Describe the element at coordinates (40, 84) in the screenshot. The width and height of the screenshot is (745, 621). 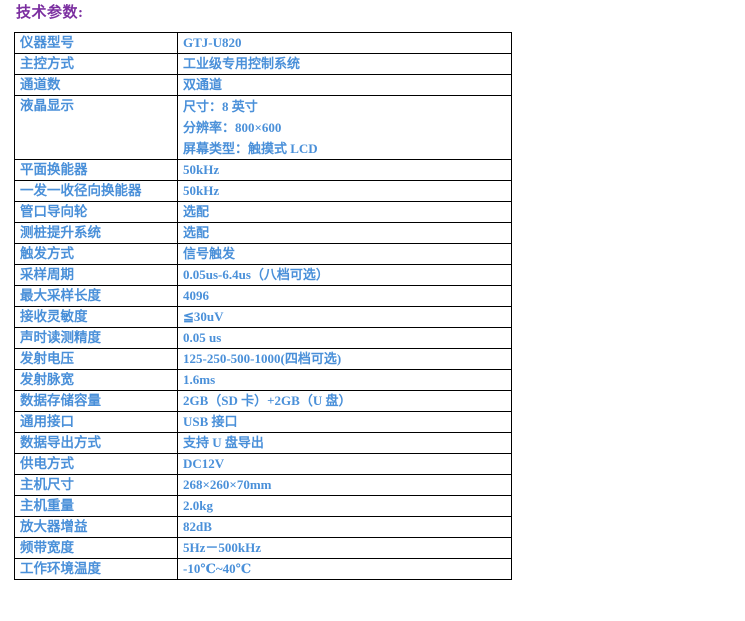
I see `spec-label: 通道数` at that location.